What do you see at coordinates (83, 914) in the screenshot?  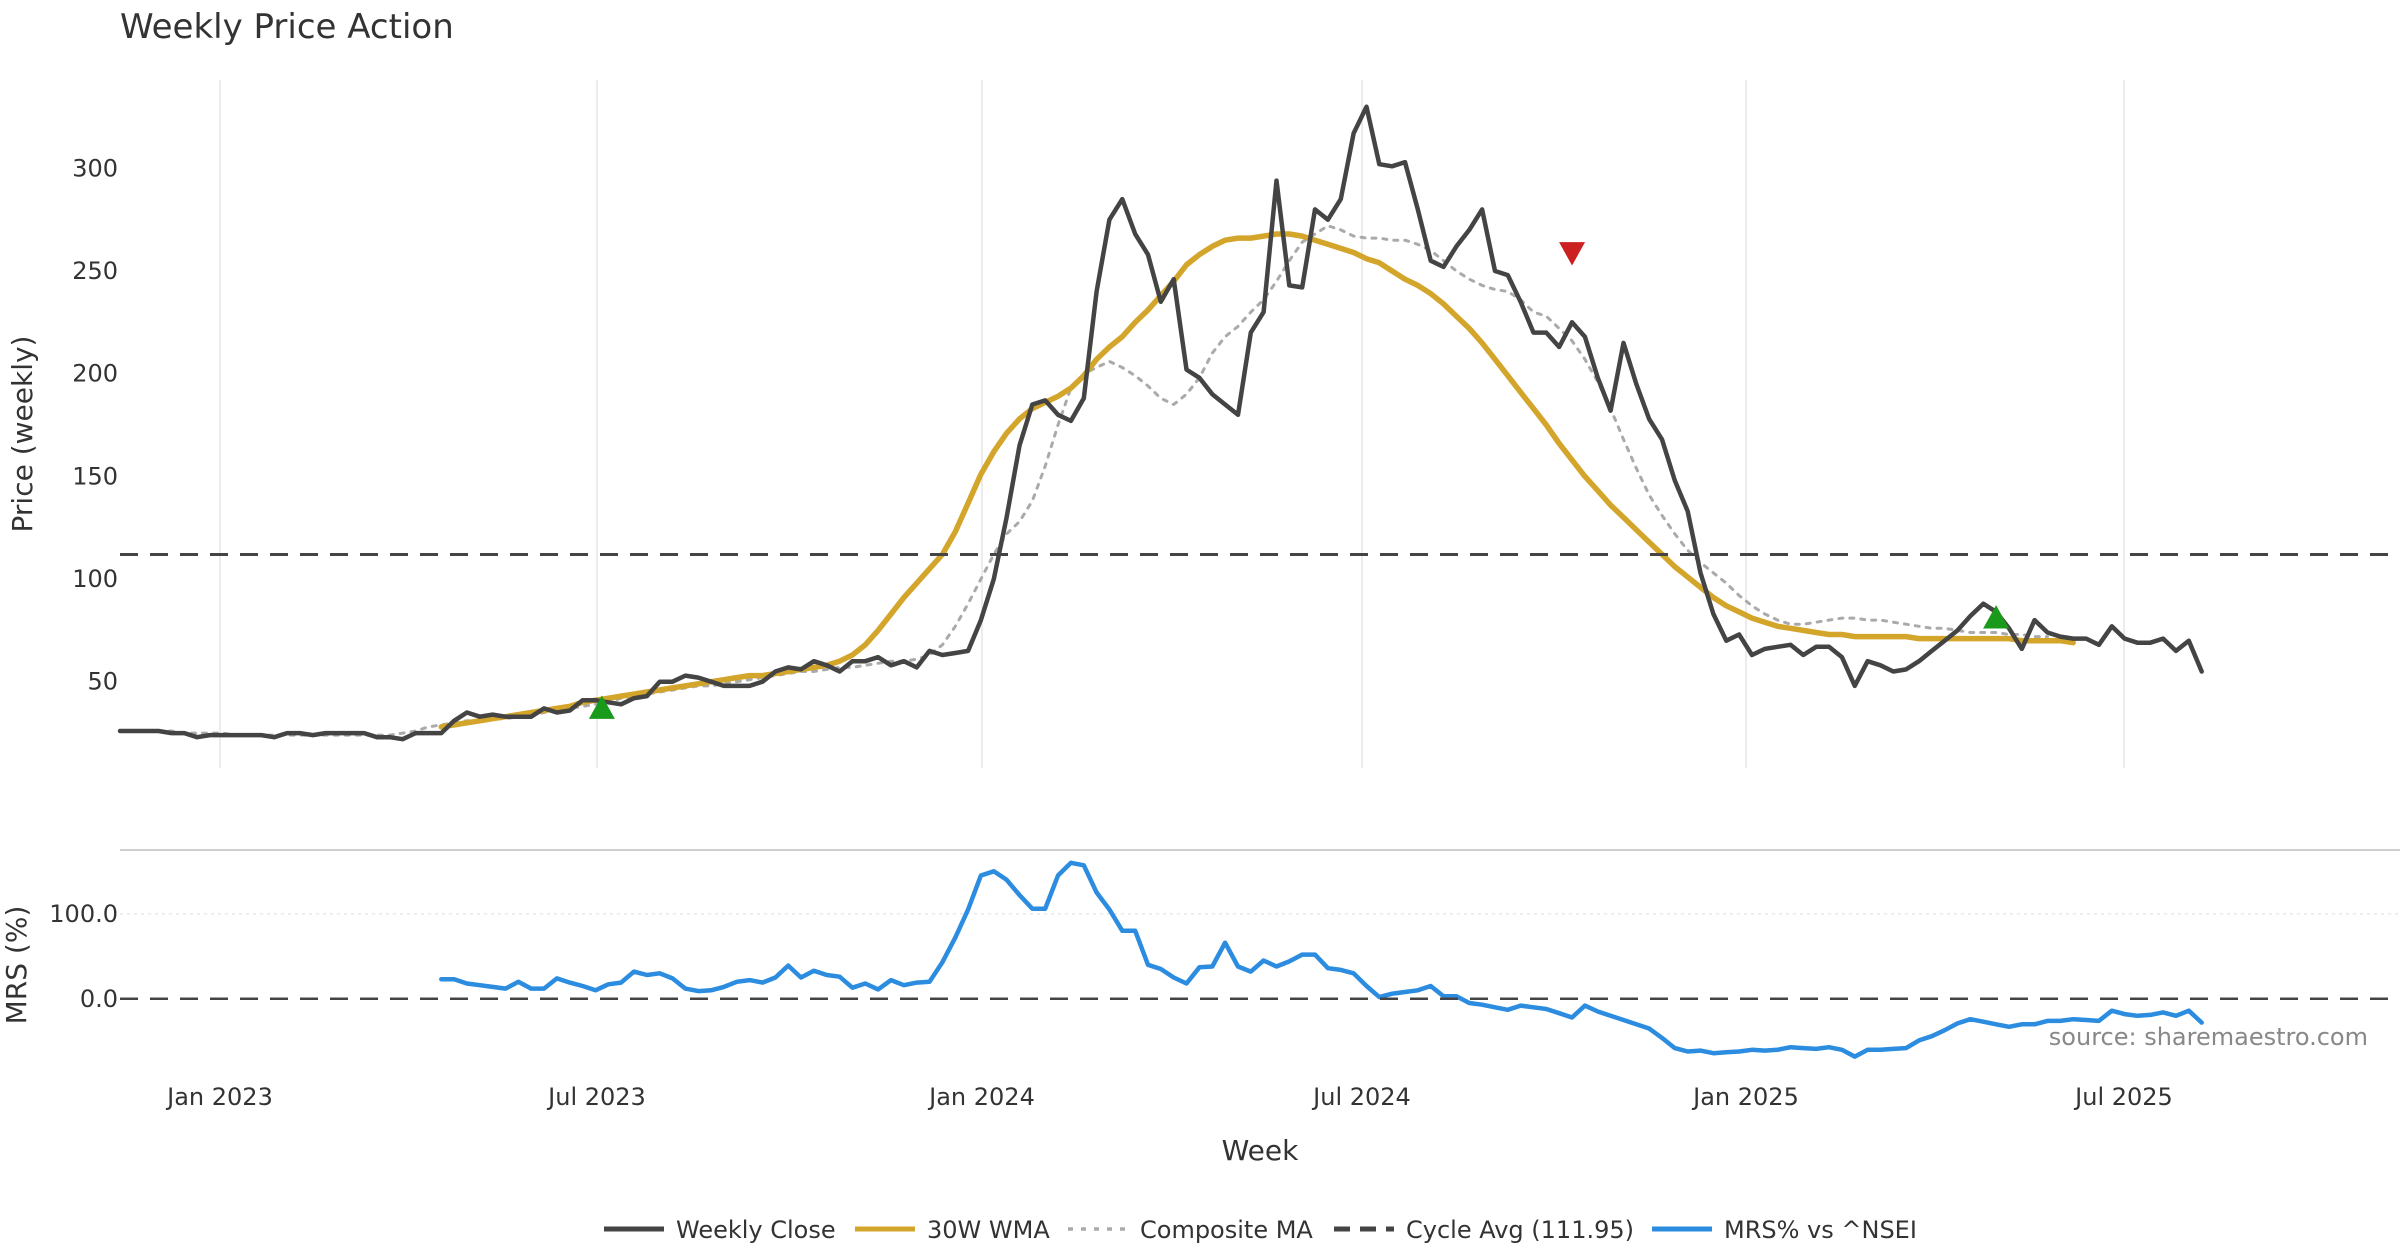 I see `mrs-y-tick-label: 100.0` at bounding box center [83, 914].